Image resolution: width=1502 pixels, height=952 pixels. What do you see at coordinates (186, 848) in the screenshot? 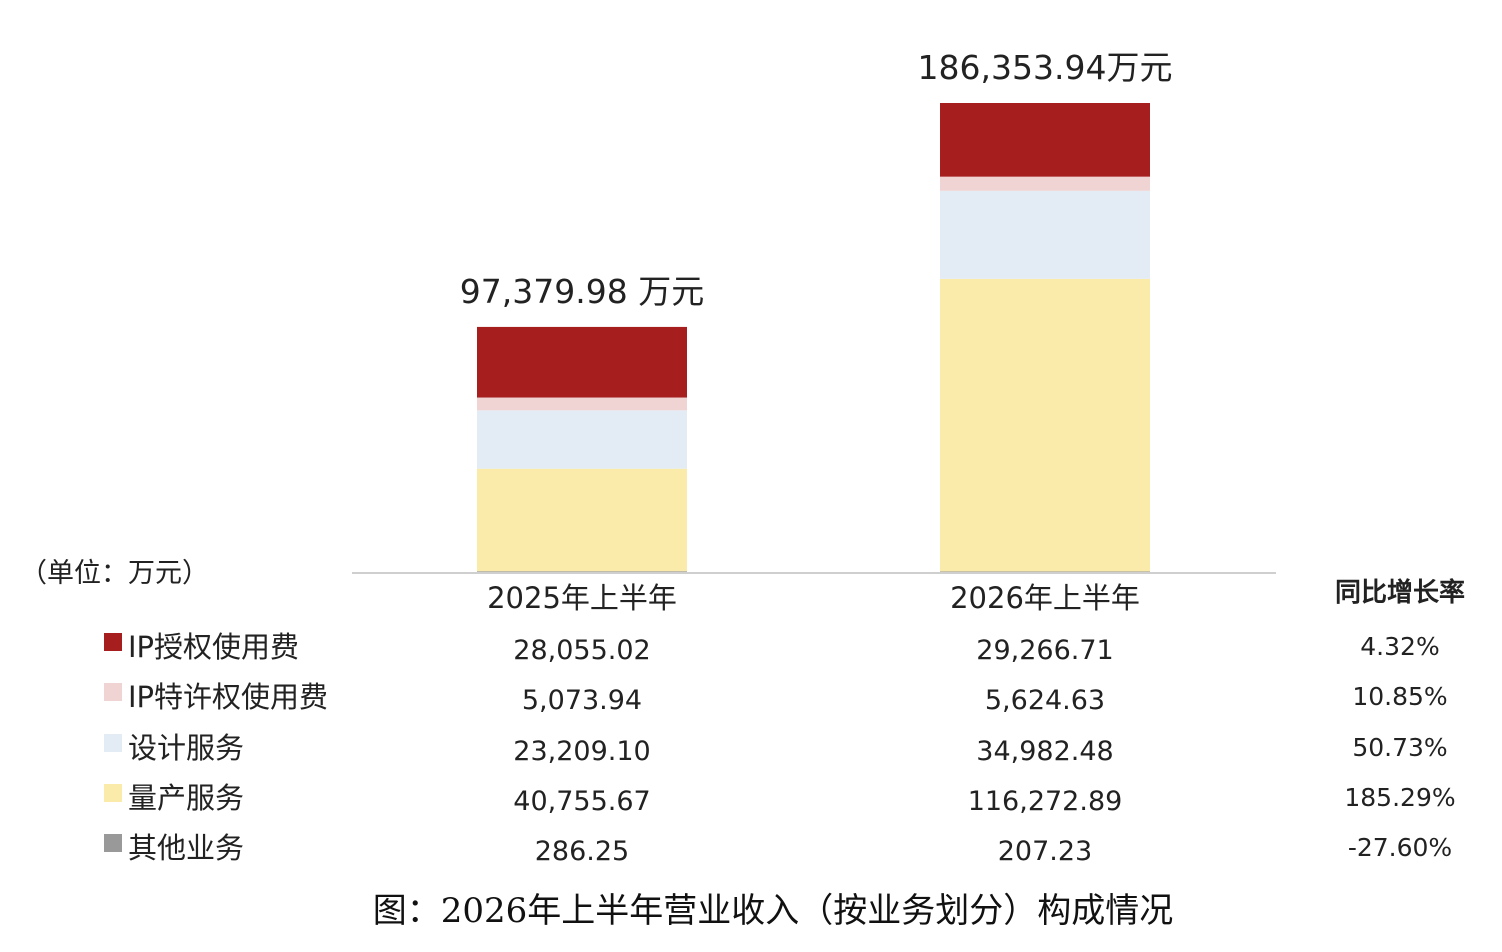
I see `series-name: 其他业务` at bounding box center [186, 848].